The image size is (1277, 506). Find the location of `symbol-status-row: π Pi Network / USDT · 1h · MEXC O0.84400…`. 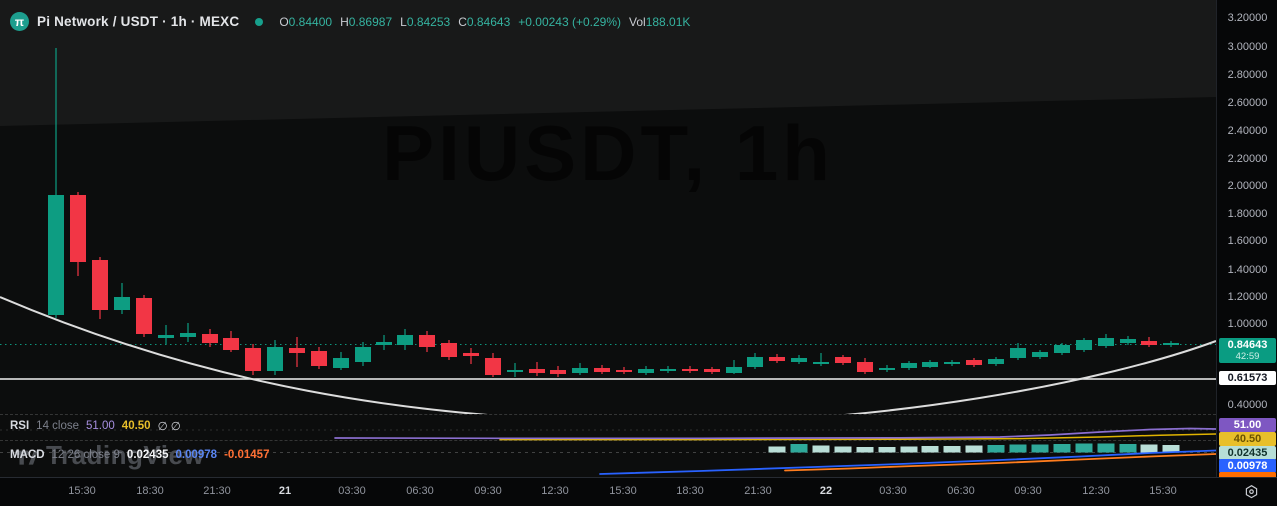

symbol-status-row: π Pi Network / USDT · 1h · MEXC O0.84400… is located at coordinates (350, 21).